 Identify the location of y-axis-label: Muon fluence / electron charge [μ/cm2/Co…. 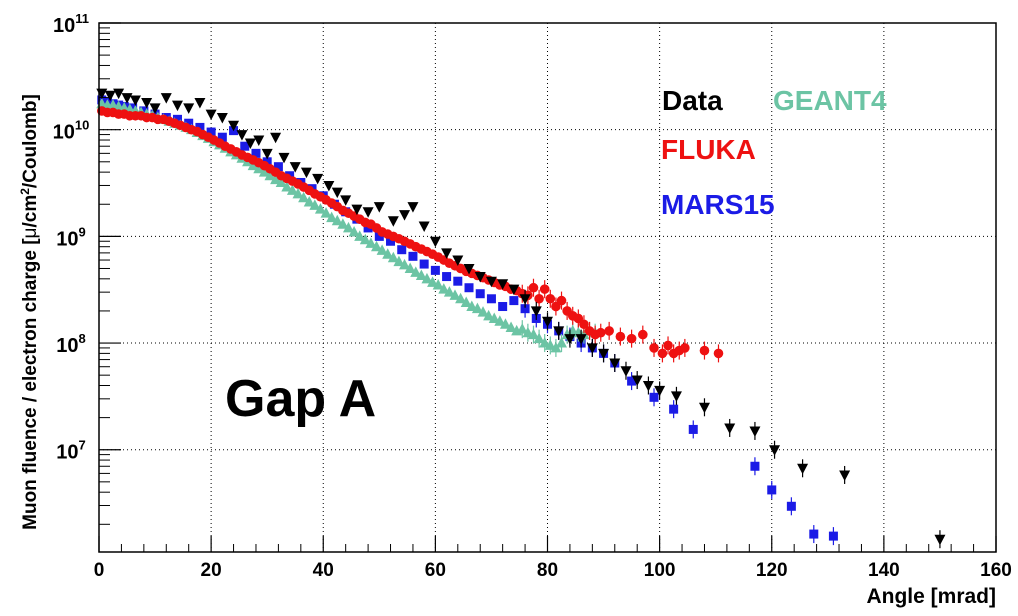
(29, 312).